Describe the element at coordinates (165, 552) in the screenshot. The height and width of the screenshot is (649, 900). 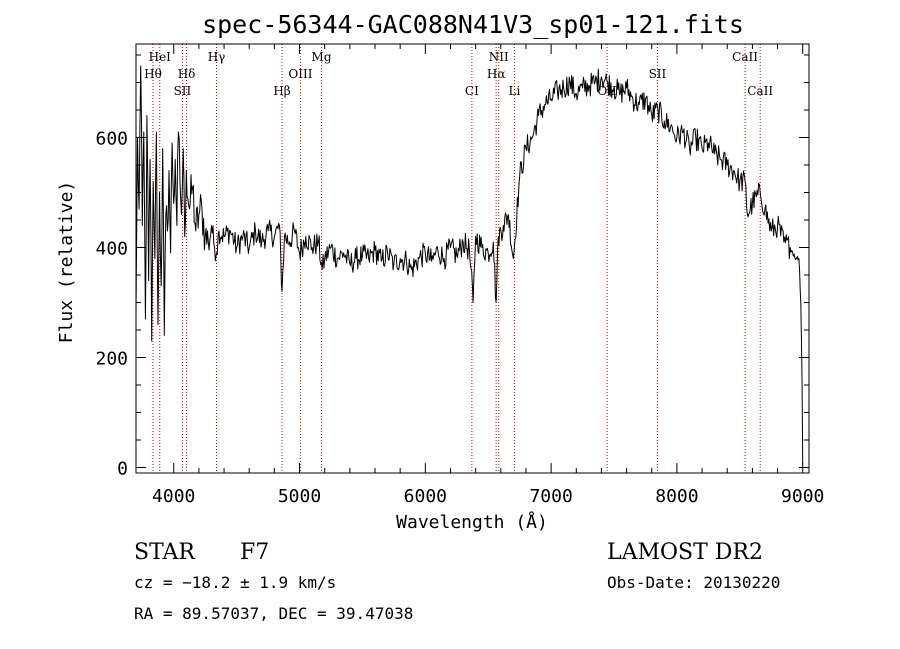
I see `object-class: STAR` at that location.